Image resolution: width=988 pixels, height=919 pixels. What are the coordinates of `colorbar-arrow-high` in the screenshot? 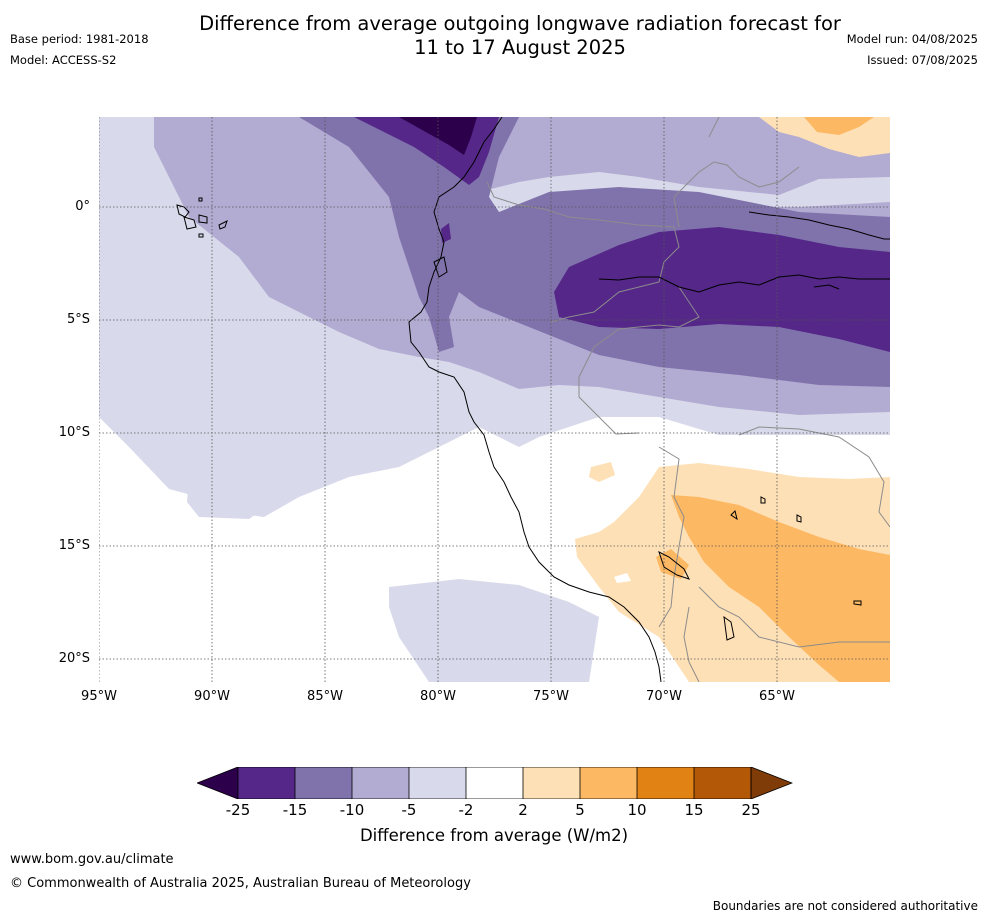 It's located at (771, 783).